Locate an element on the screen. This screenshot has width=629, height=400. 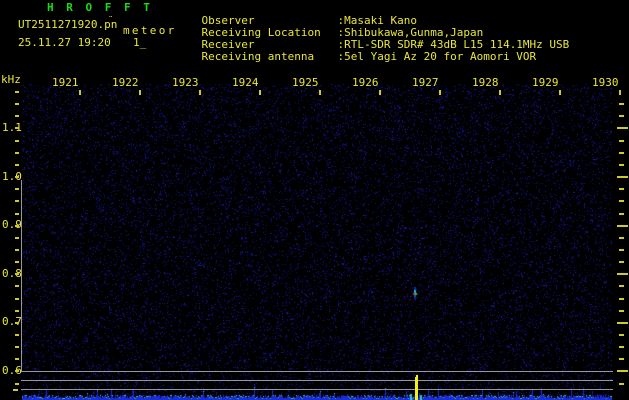
info-value: Shibukawa,Gunma,Japan is located at coordinates (414, 32).